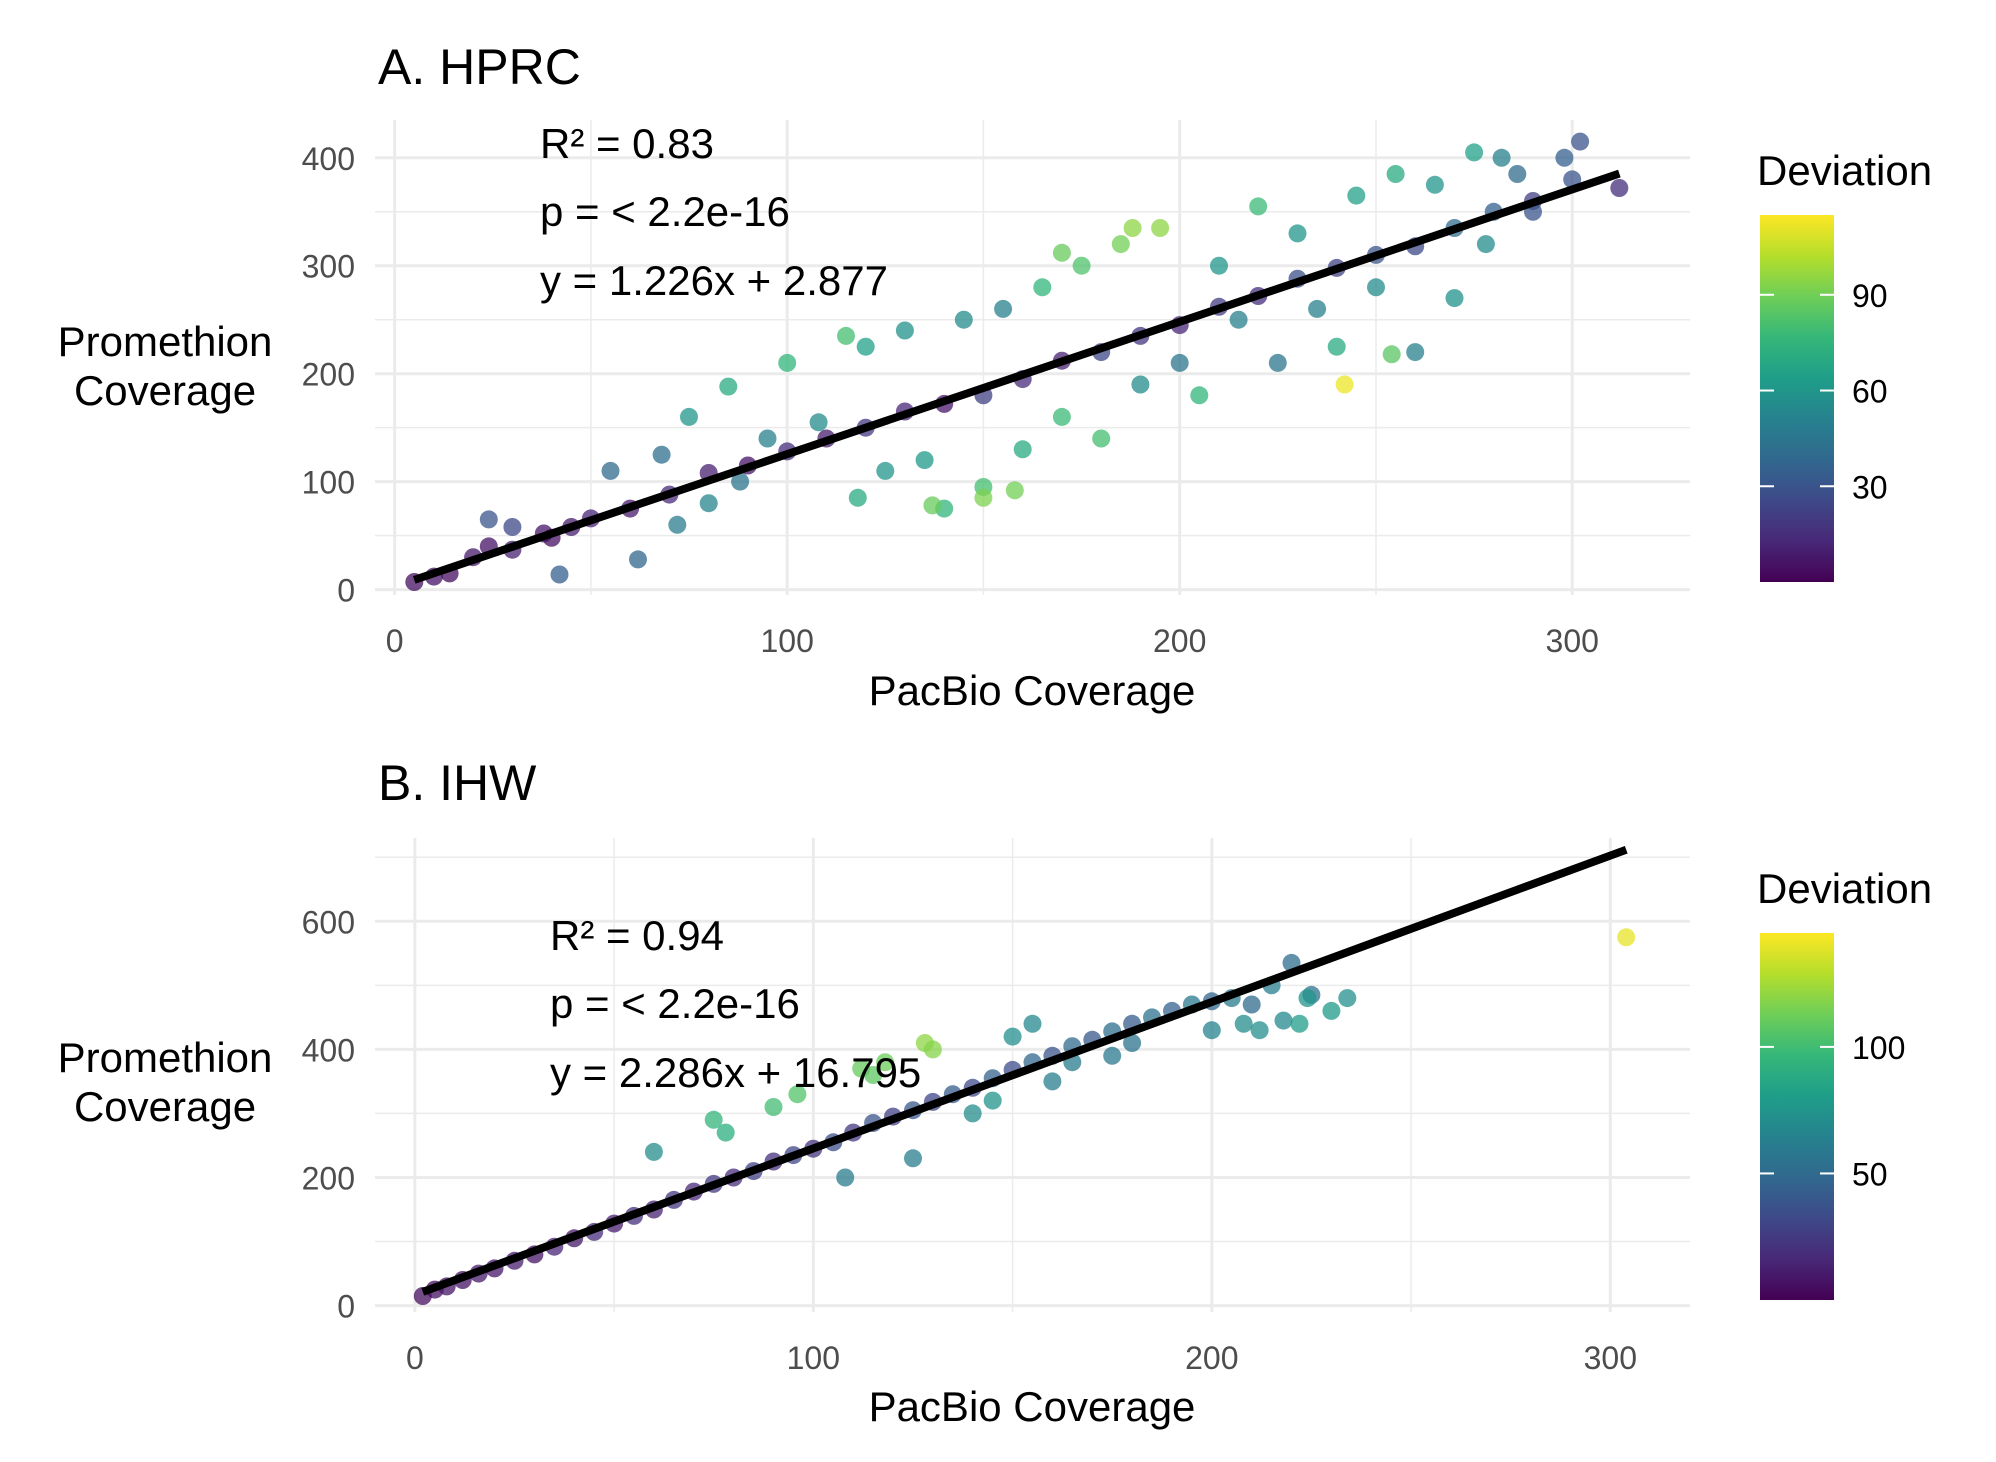  What do you see at coordinates (1021, 1358) in the screenshot?
I see `x-tick-labels: 0 100 200 300` at bounding box center [1021, 1358].